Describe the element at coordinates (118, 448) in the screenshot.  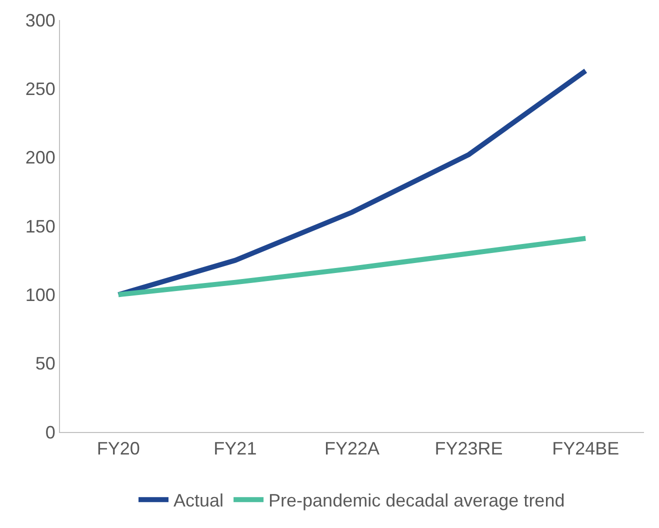
I see `x-tick-label: FY20` at that location.